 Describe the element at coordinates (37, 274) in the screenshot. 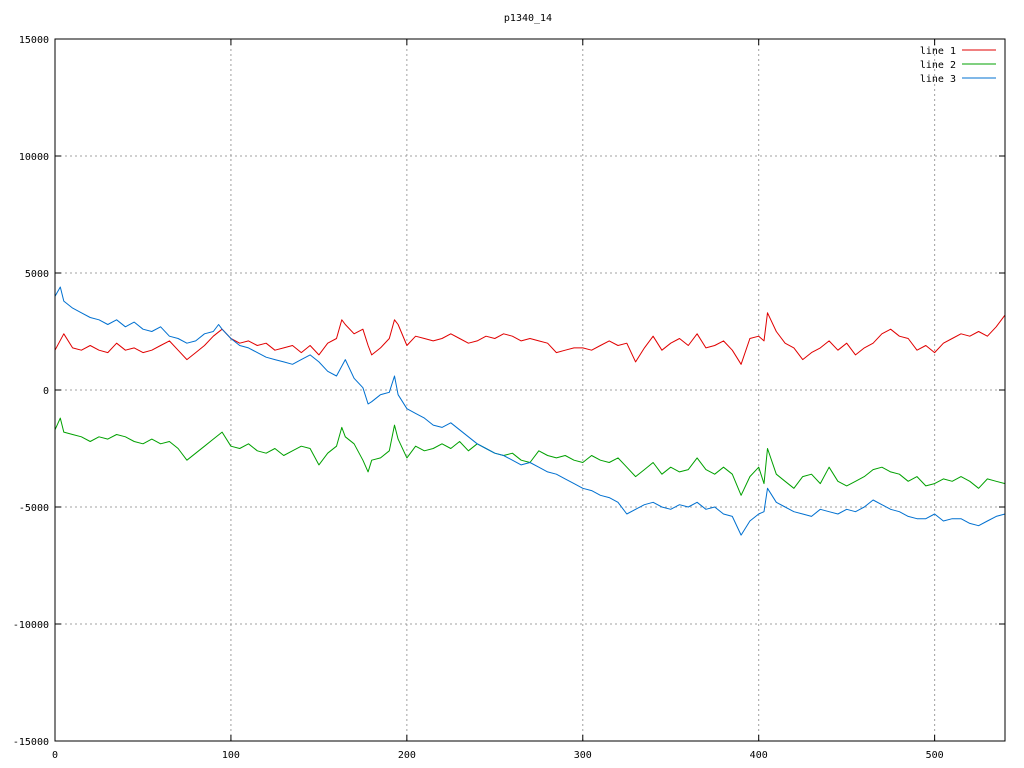

I see `y-tick-label: 5000` at that location.